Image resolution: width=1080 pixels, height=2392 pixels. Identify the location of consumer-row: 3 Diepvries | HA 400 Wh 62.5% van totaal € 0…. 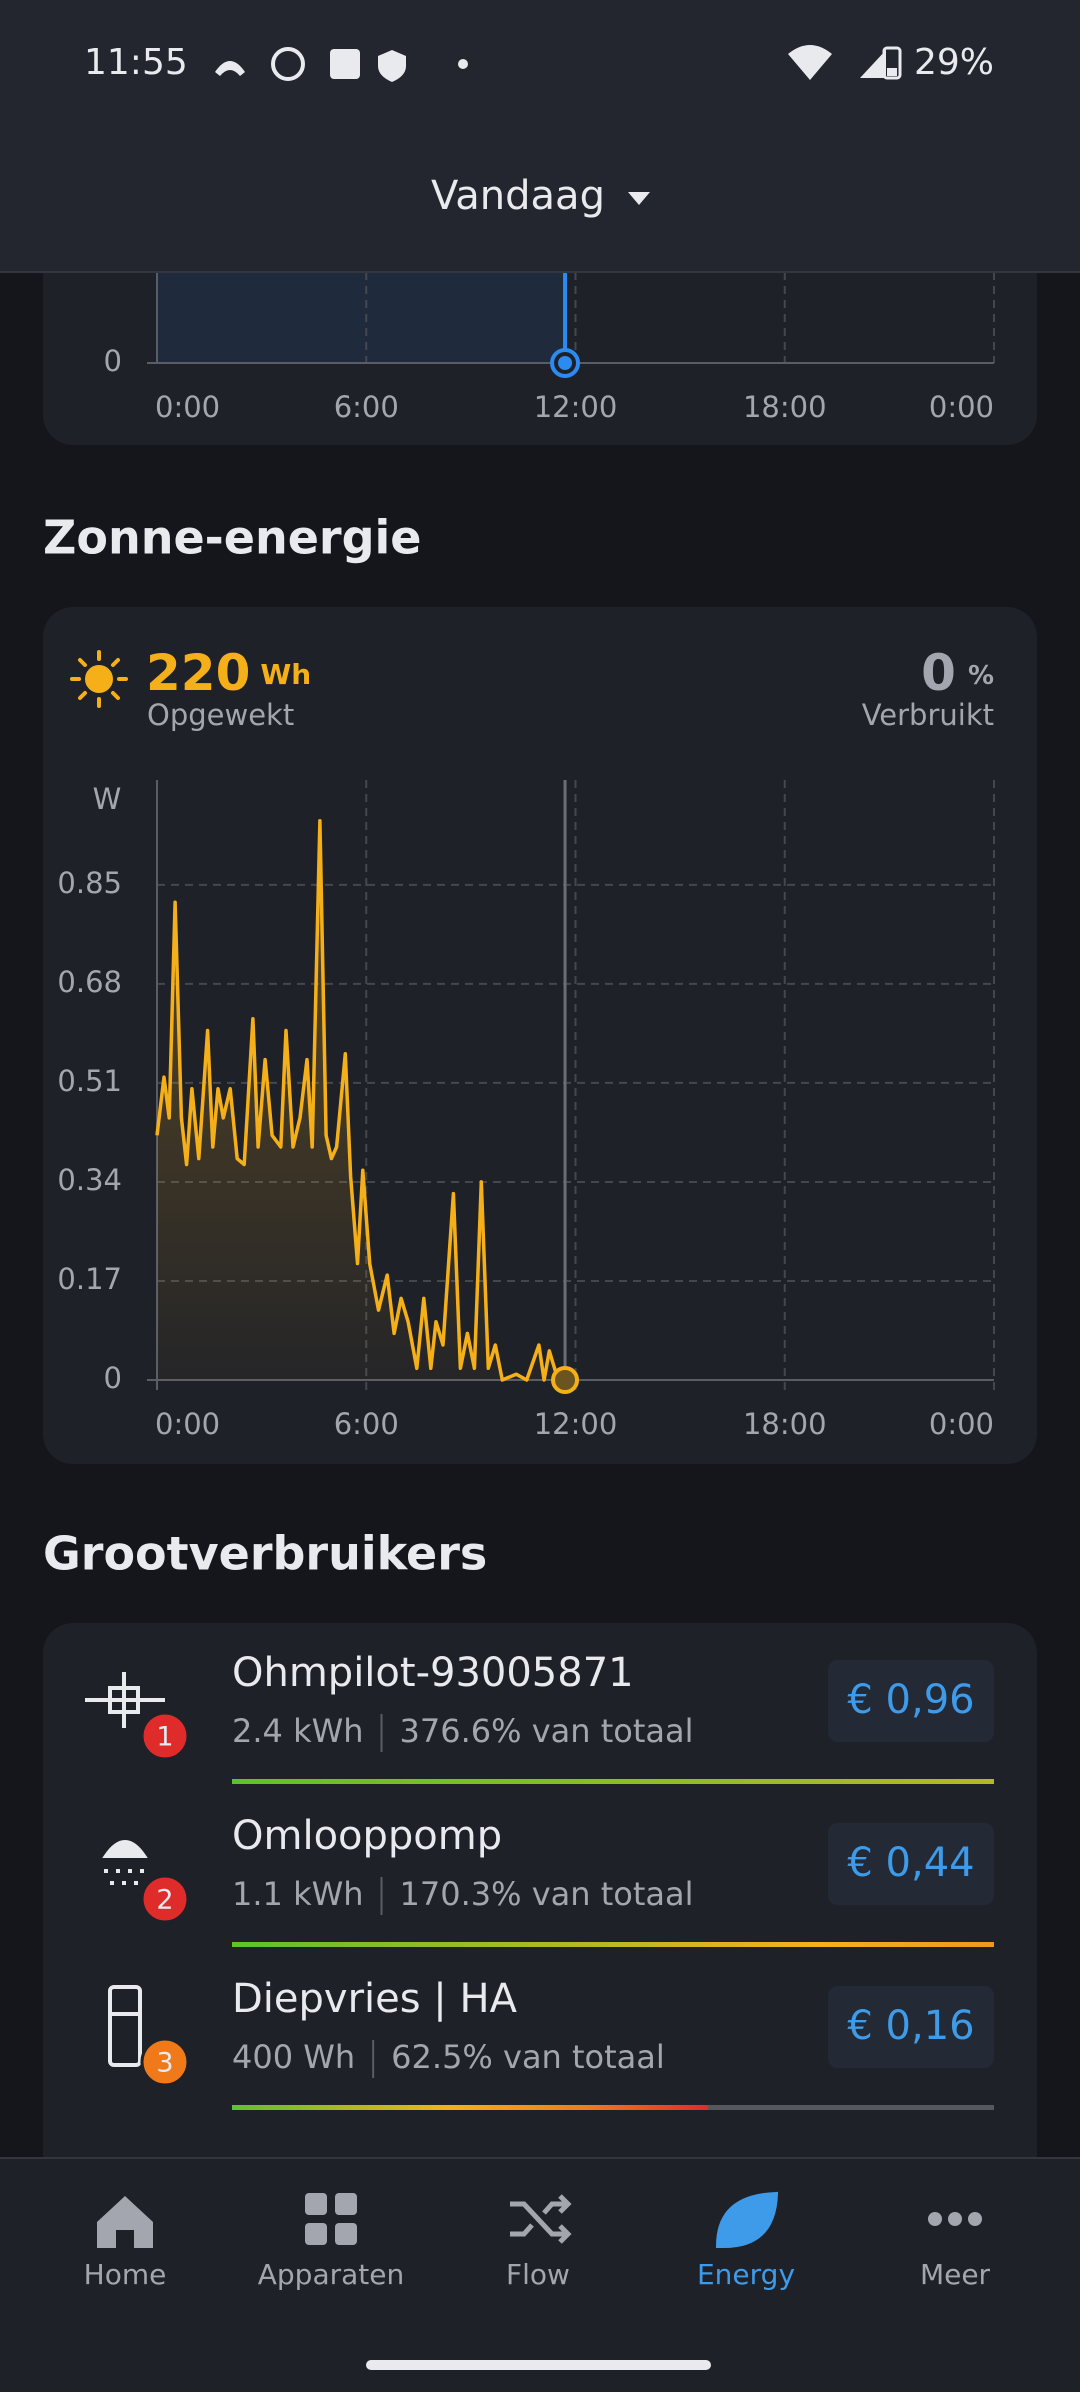
(551, 2043).